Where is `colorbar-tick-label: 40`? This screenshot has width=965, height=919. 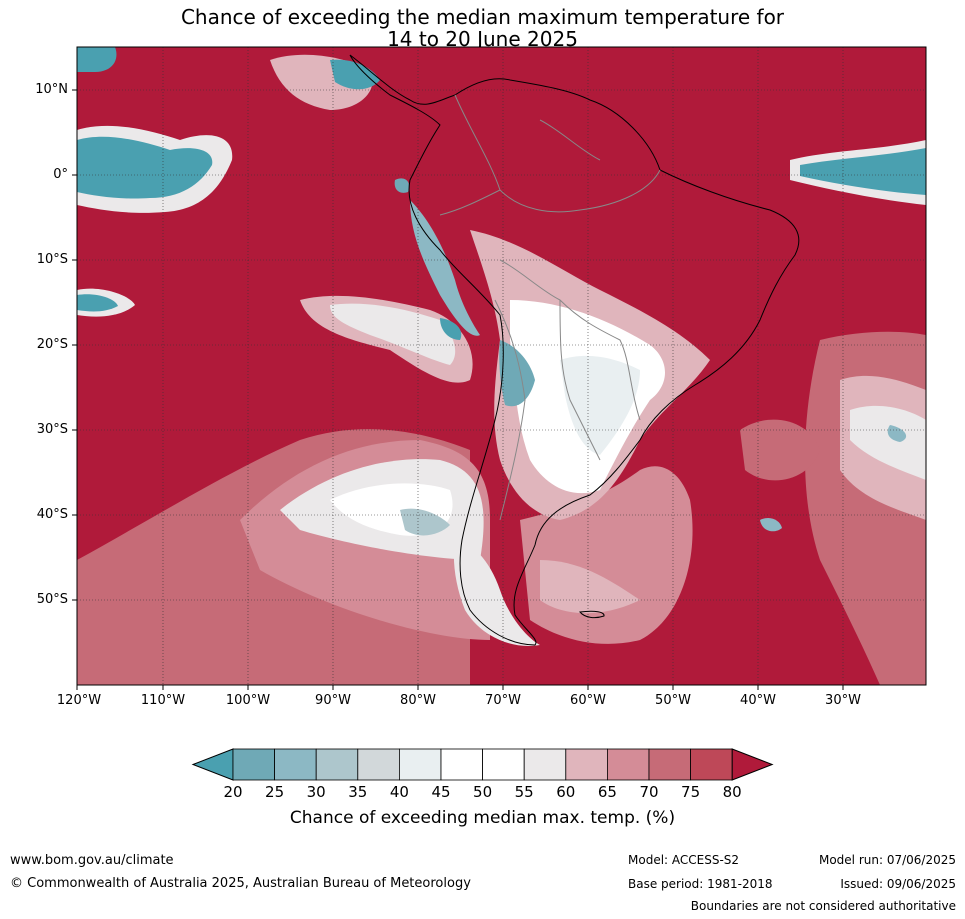 colorbar-tick-label: 40 is located at coordinates (399, 792).